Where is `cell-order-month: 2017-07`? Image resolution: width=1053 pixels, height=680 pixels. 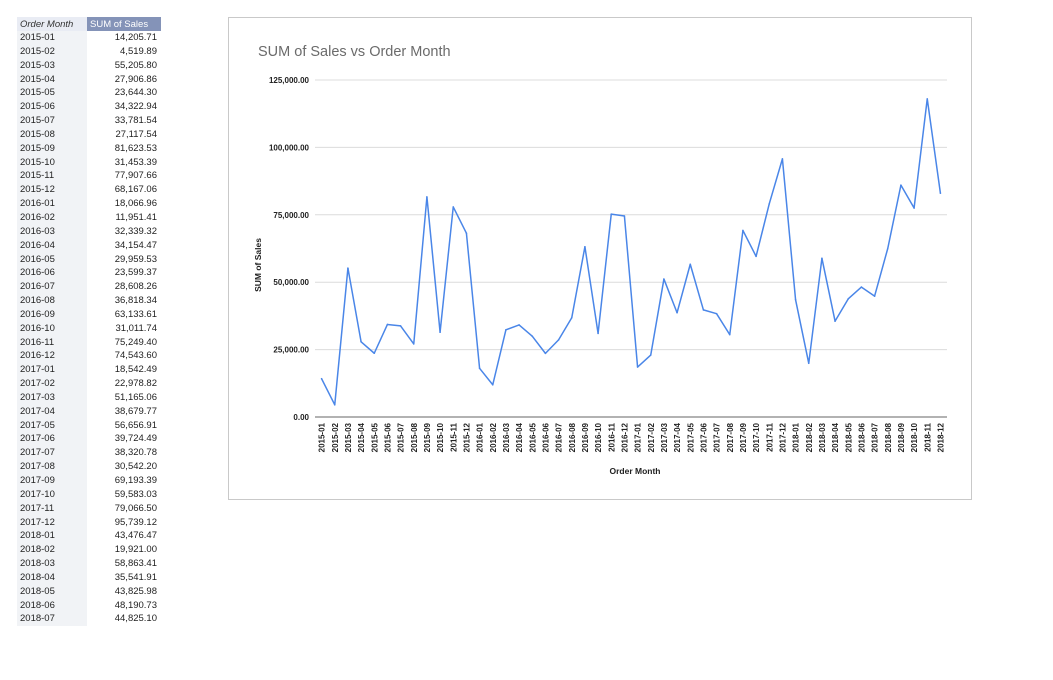
cell-order-month: 2017-07 is located at coordinates (52, 453).